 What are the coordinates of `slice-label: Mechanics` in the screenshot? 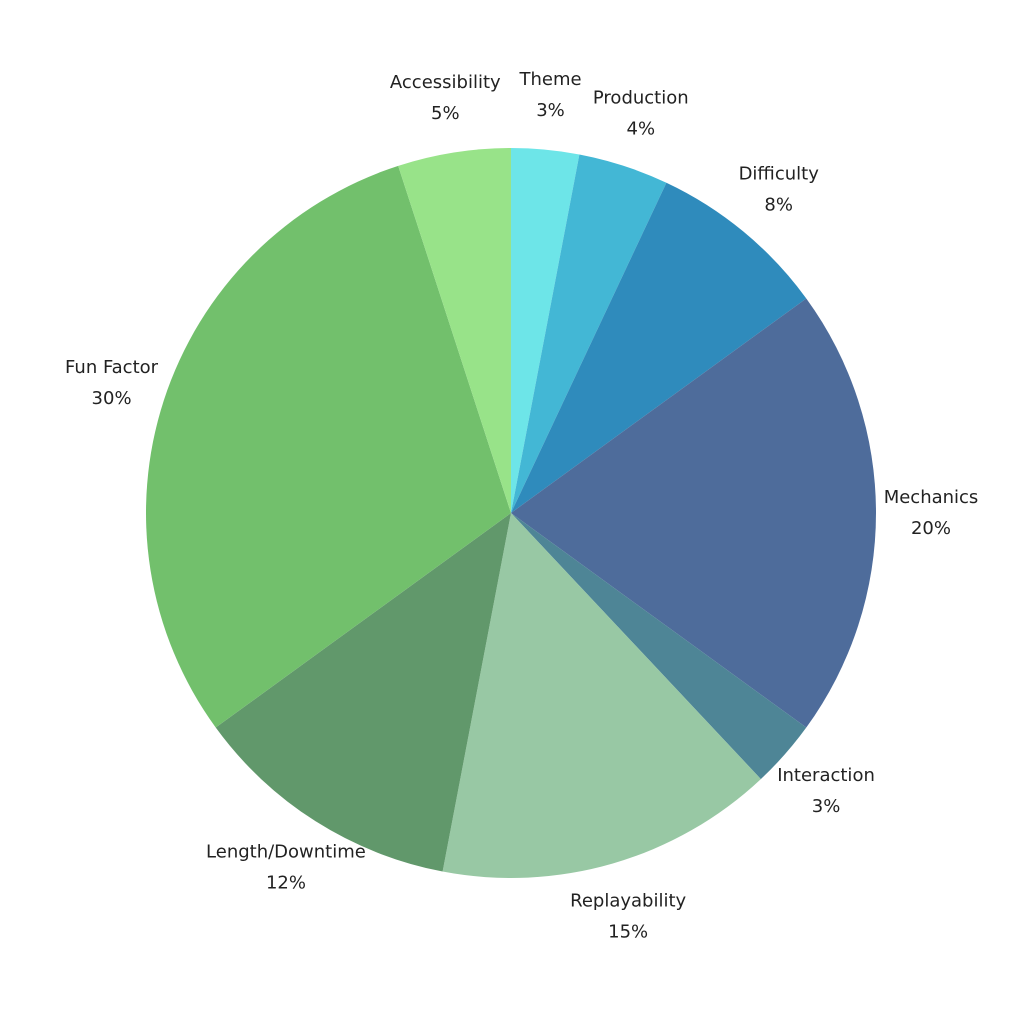 It's located at (931, 497).